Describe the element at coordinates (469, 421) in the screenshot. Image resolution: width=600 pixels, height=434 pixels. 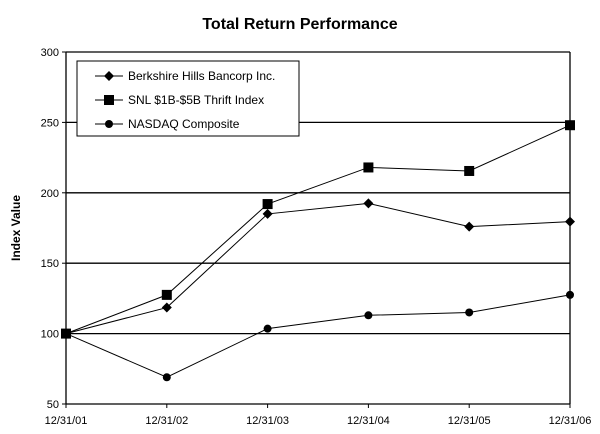
I see `x-tick-label: 12/31/05` at that location.